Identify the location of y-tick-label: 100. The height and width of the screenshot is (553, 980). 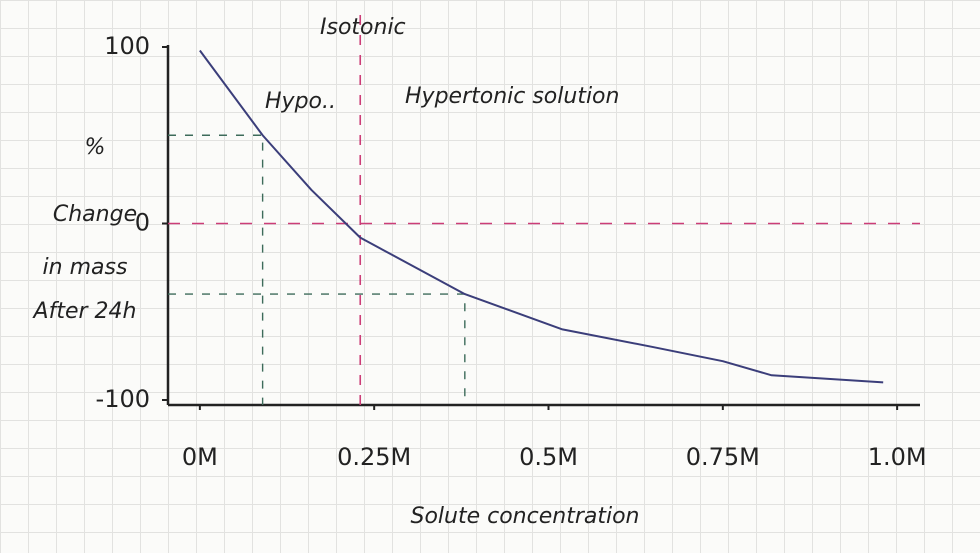
(127, 46).